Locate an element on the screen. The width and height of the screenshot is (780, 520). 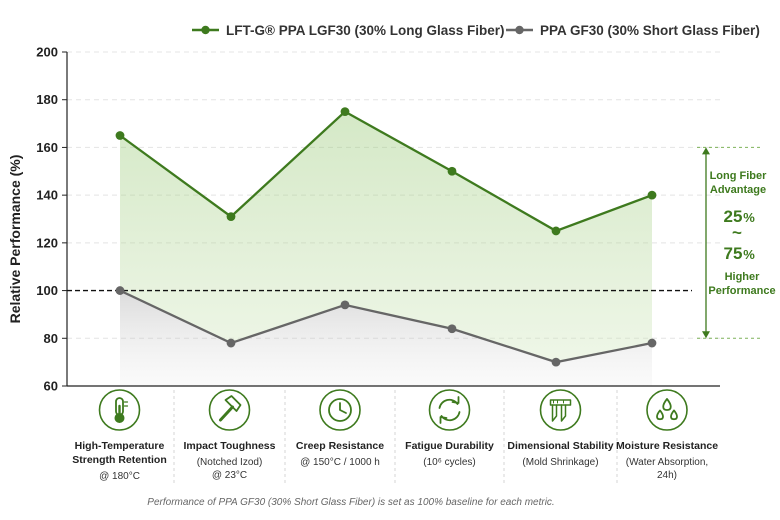
legend-entry: PPA GF30 (30% Short Glass Fiber) is located at coordinates (650, 30).